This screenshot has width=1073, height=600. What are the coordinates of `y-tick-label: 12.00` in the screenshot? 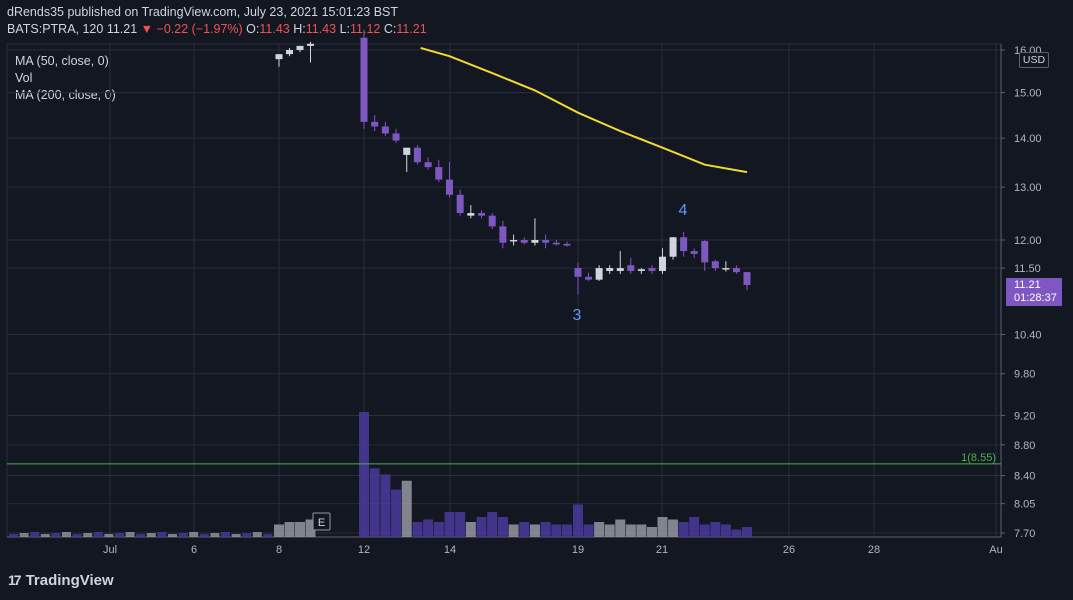 It's located at (1028, 241).